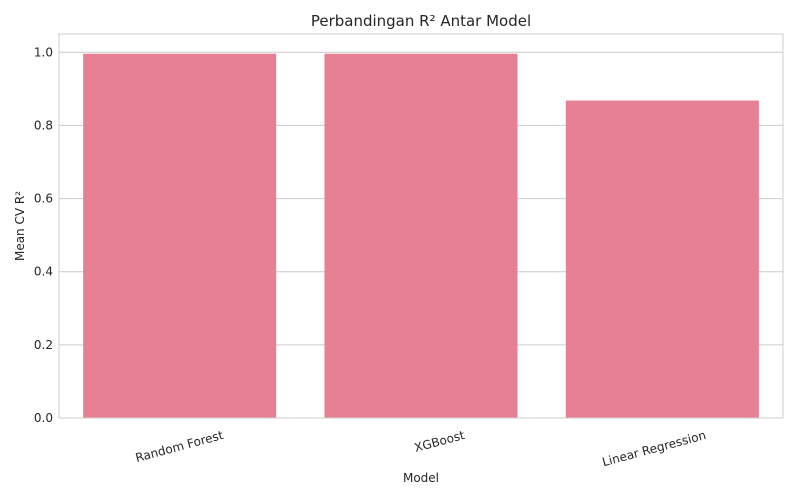 Image resolution: width=800 pixels, height=500 pixels. Describe the element at coordinates (440, 441) in the screenshot. I see `x-tick-label: XGBoost` at that location.